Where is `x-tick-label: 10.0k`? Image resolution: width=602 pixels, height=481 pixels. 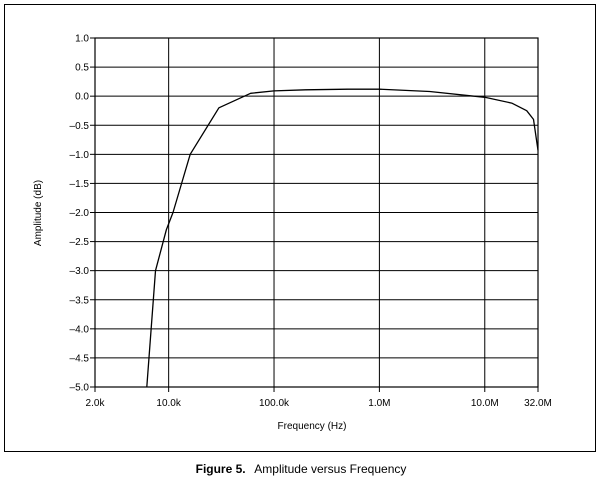
x-tick-label: 10.0k is located at coordinates (168, 403).